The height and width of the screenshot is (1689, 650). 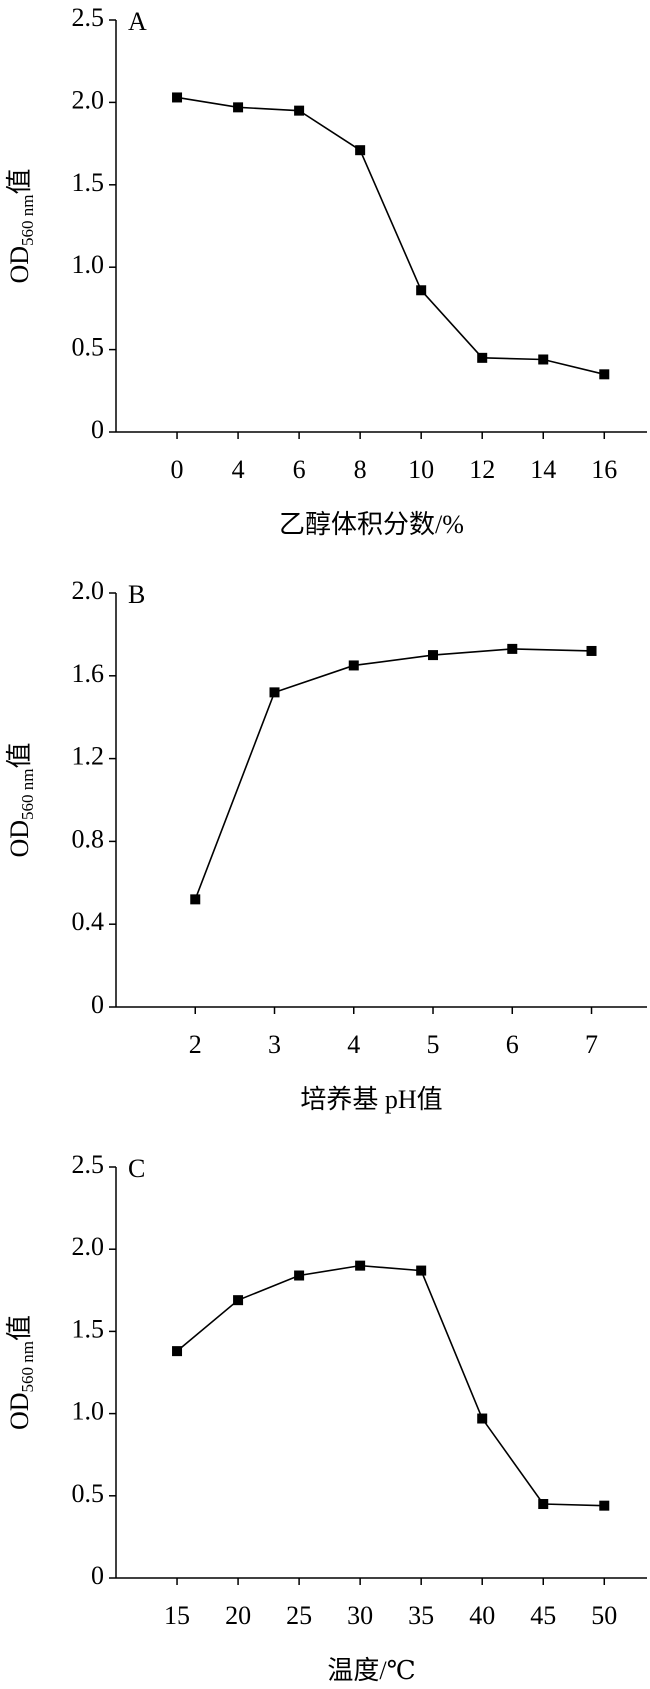 What do you see at coordinates (195, 1044) in the screenshot?
I see `x-tick-label: 2` at bounding box center [195, 1044].